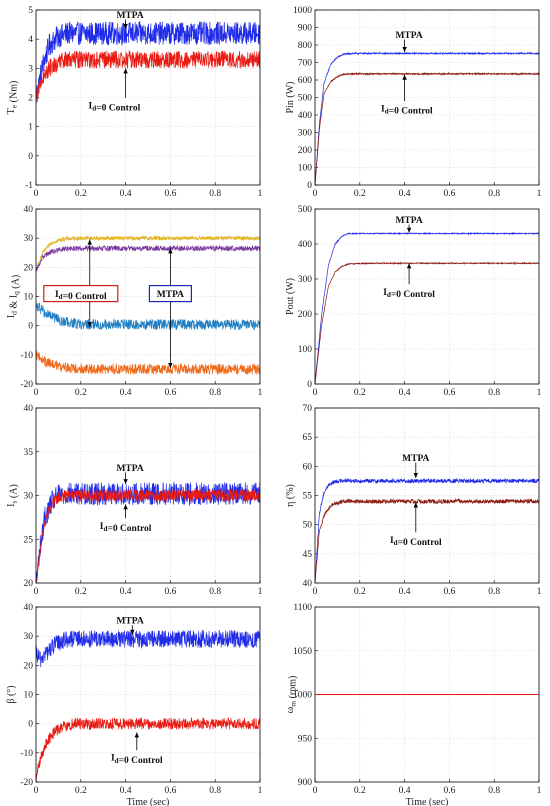 Image resolution: width=550 pixels, height=806 pixels. Describe the element at coordinates (305, 81) in the screenshot. I see `y-tick-label: 600` at that location.